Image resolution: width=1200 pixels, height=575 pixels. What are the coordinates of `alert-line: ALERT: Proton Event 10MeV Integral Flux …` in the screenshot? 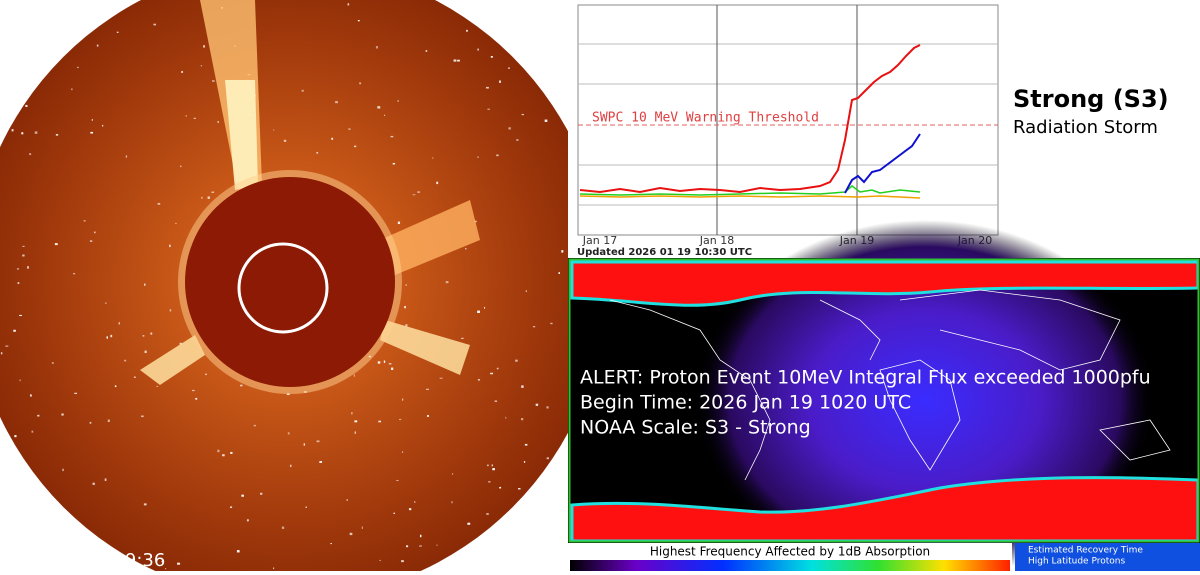 It's located at (865, 378).